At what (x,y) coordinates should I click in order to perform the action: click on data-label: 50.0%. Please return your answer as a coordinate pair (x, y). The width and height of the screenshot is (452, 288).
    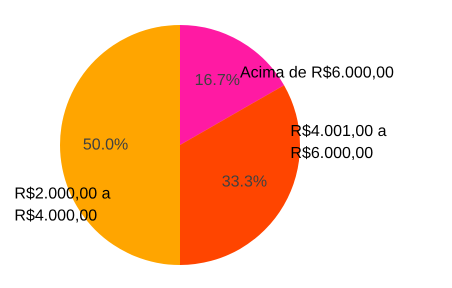
    Looking at the image, I should click on (105, 145).